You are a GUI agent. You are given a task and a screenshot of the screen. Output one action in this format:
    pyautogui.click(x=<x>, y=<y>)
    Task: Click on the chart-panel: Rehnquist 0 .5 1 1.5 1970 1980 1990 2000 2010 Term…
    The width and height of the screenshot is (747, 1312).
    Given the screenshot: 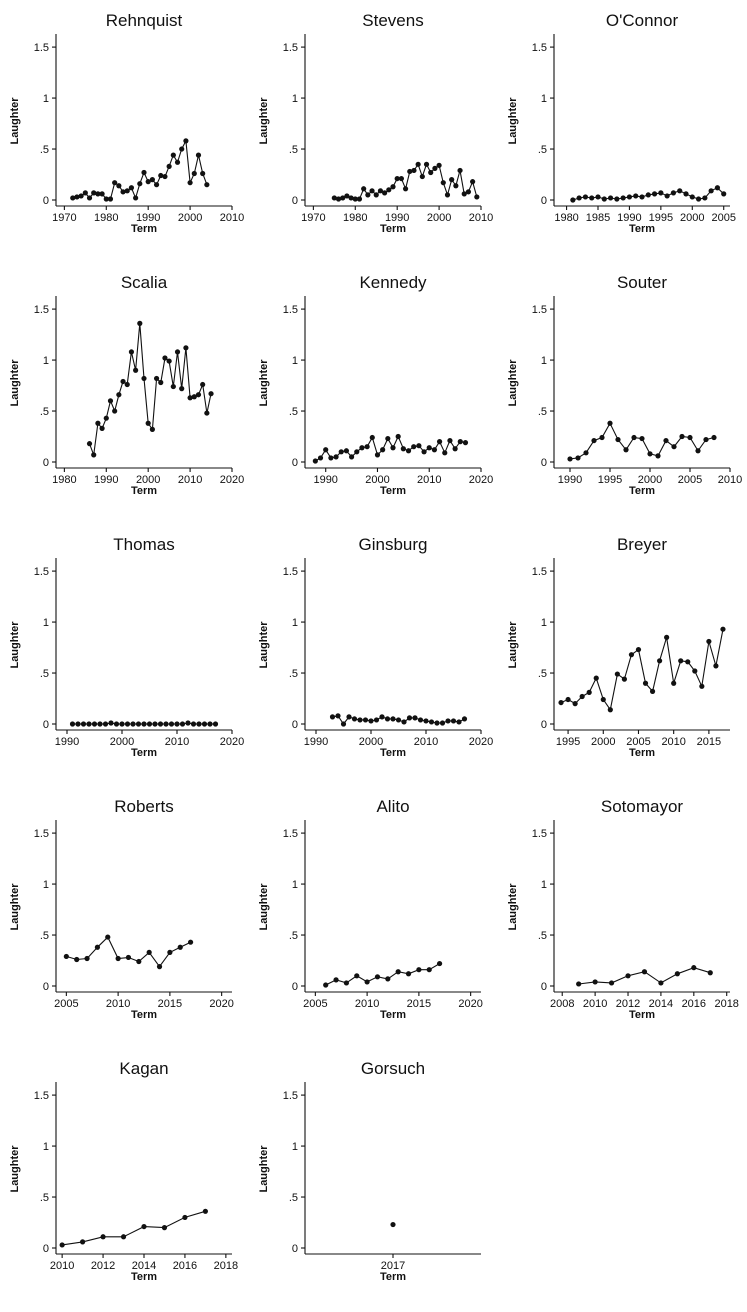 What is the action you would take?
    pyautogui.click(x=124, y=133)
    